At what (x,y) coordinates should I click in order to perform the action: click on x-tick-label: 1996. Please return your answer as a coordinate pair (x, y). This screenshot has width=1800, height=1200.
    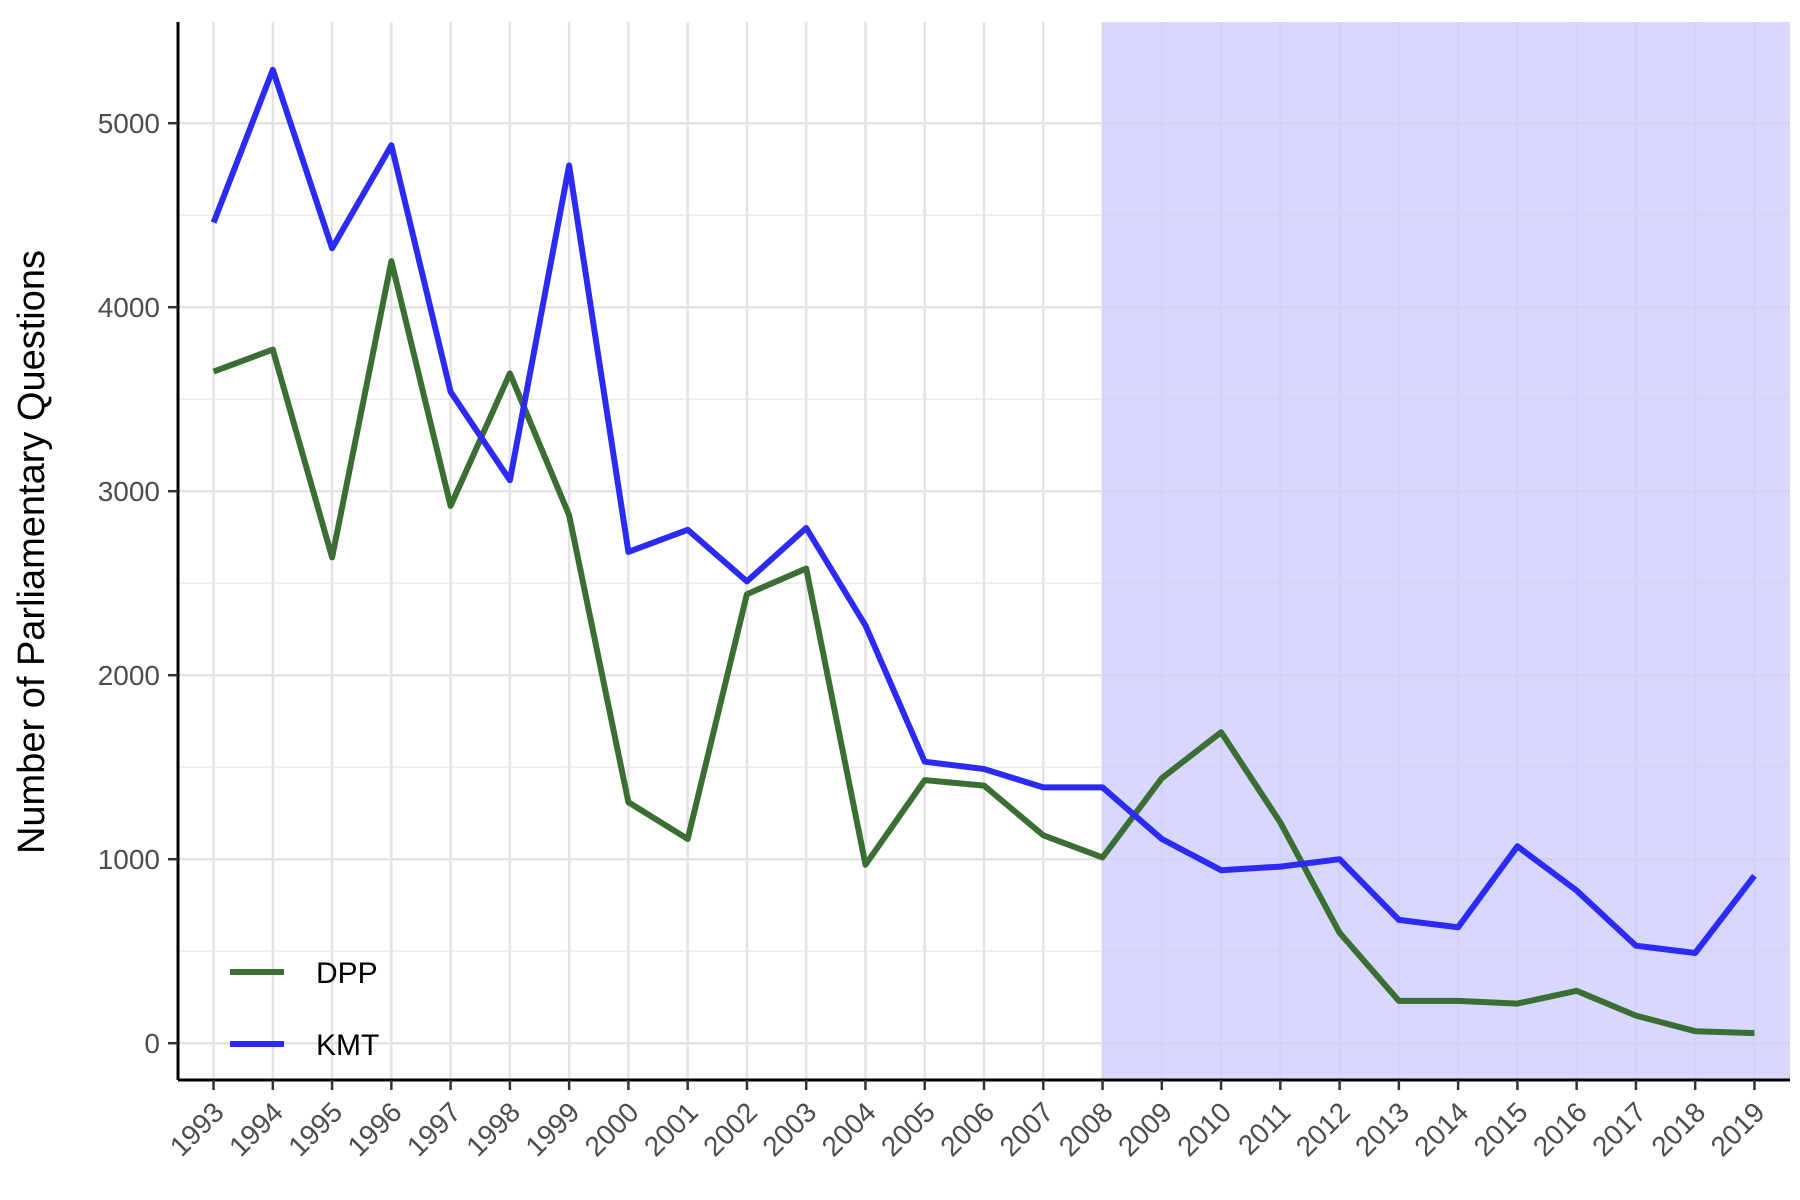
    Looking at the image, I should click on (375, 1129).